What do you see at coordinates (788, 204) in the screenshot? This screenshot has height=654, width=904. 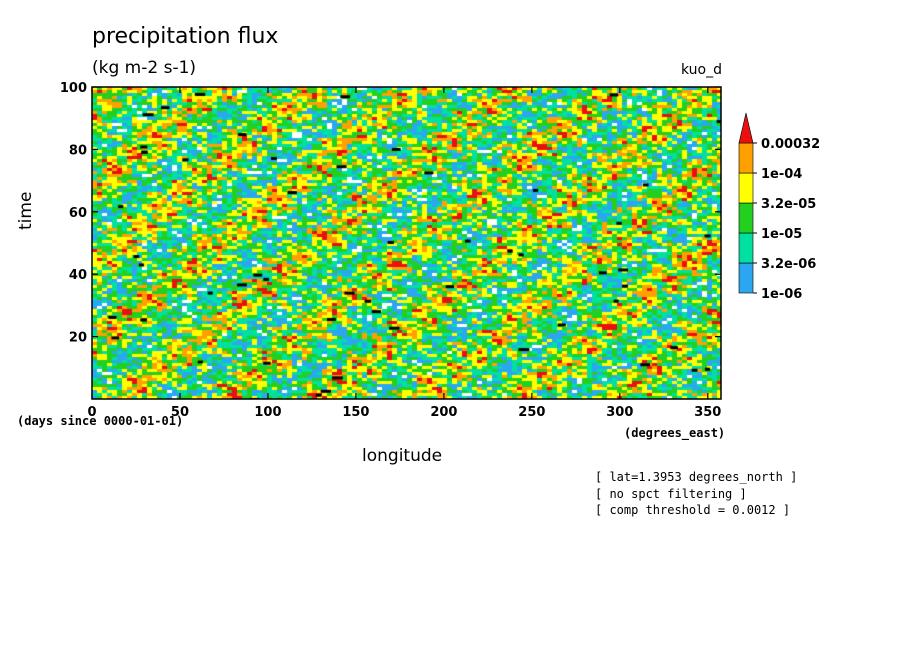 I see `colorbar-label: 3.2e-05` at bounding box center [788, 204].